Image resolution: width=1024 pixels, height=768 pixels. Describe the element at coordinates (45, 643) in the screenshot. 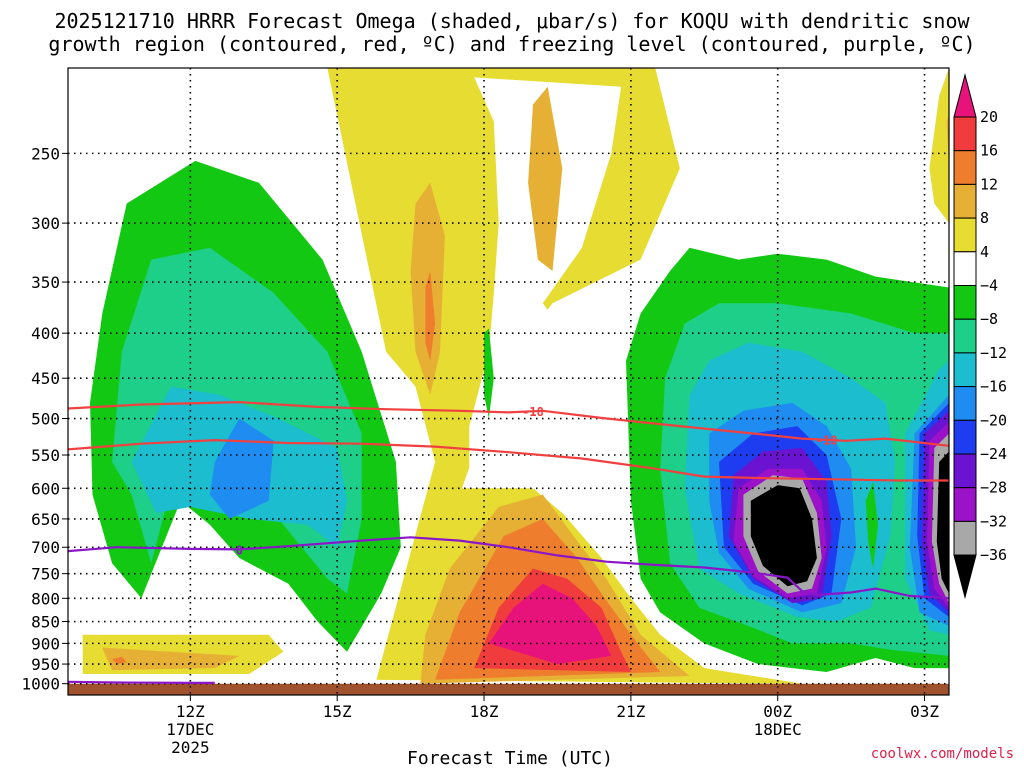

I see `y-tick-label: 900` at that location.